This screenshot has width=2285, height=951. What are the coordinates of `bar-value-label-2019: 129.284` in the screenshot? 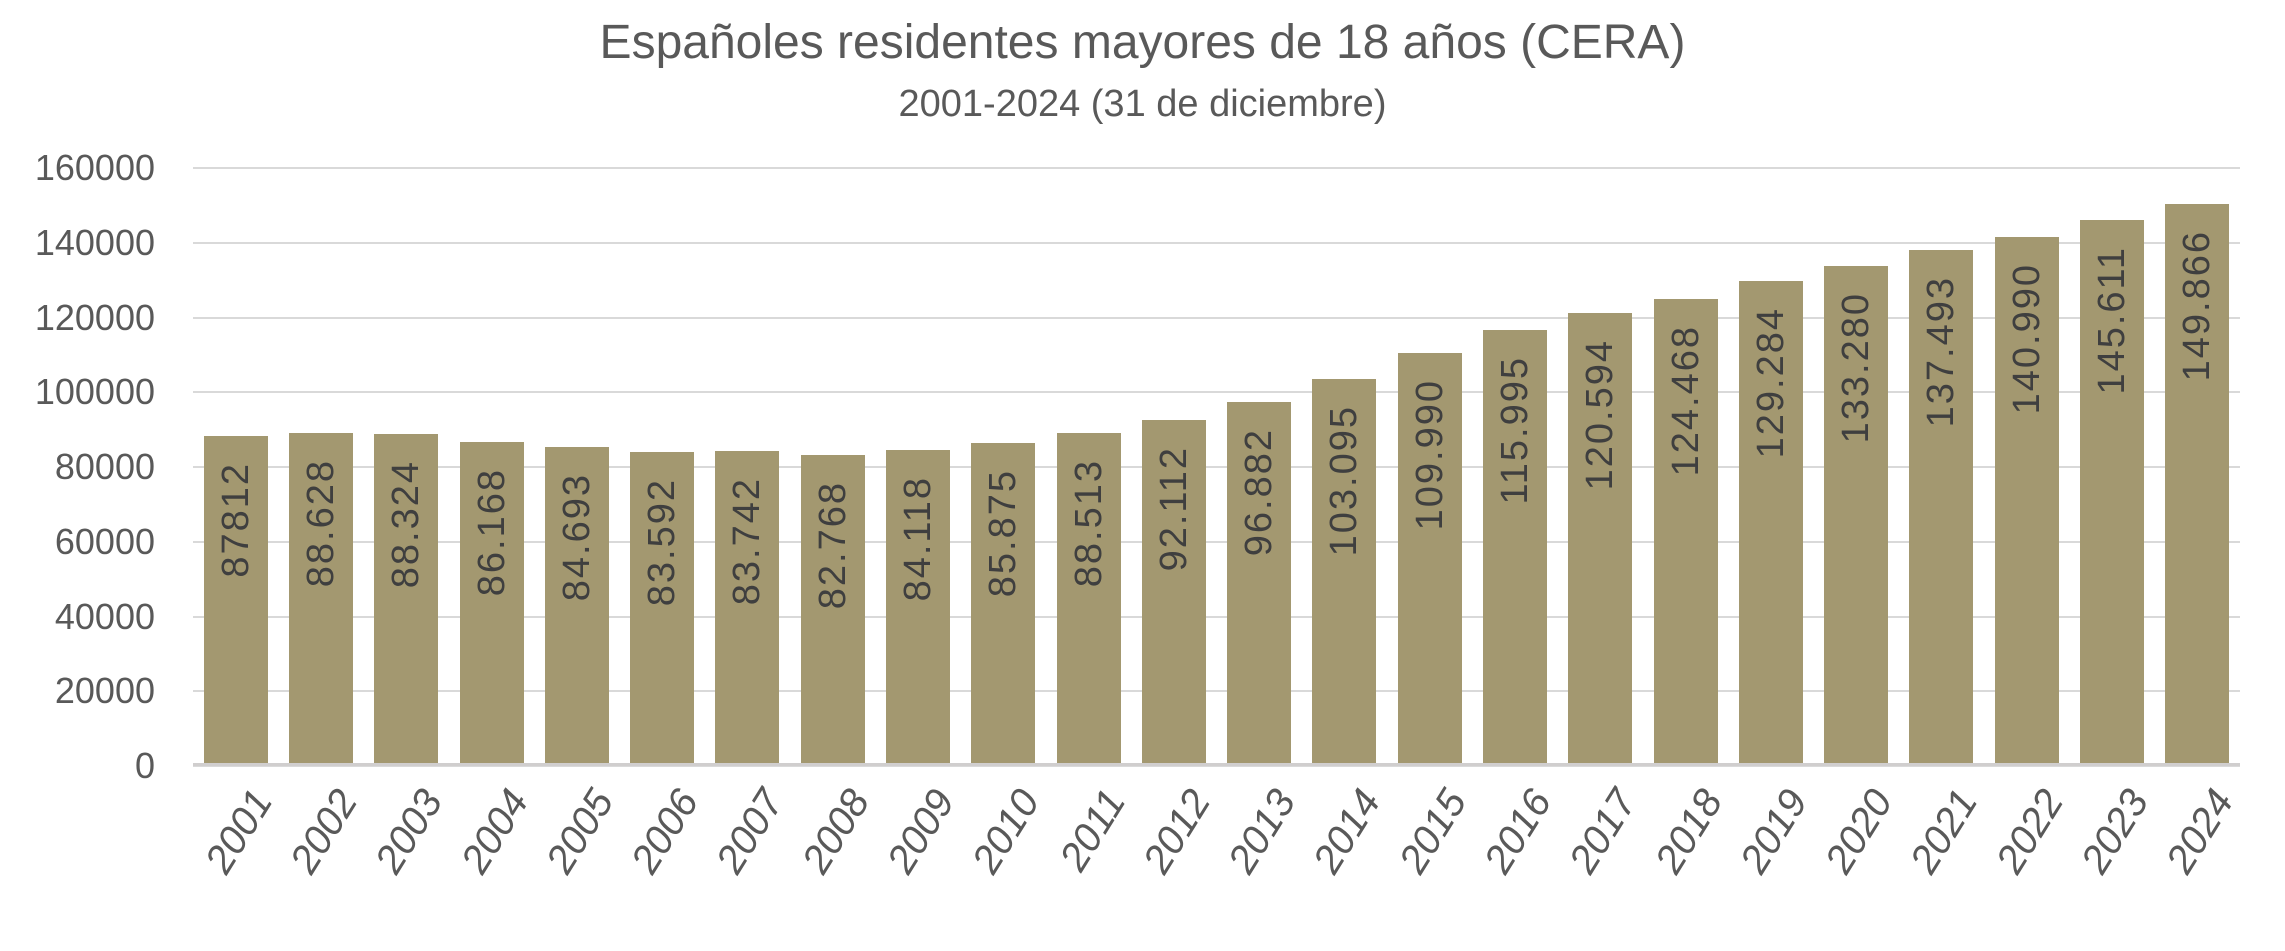 It's located at (1770, 382).